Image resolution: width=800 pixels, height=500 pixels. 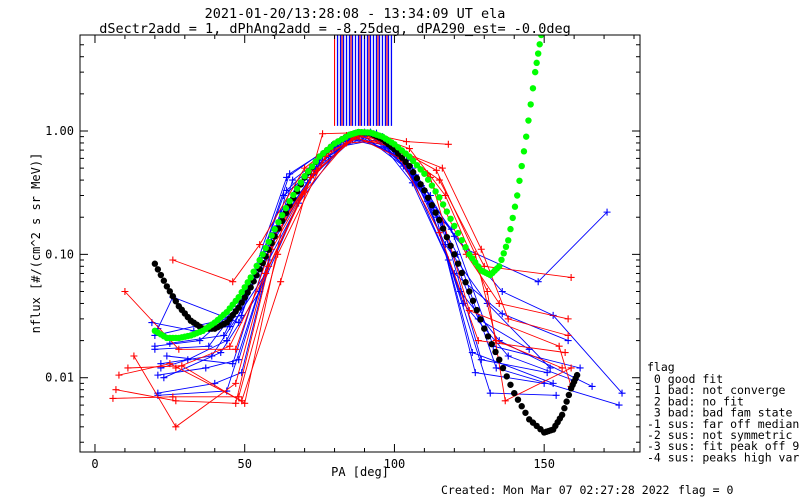 What do you see at coordinates (723, 424) in the screenshot?
I see `legend-entry: -1 sus: far off median` at bounding box center [723, 424].